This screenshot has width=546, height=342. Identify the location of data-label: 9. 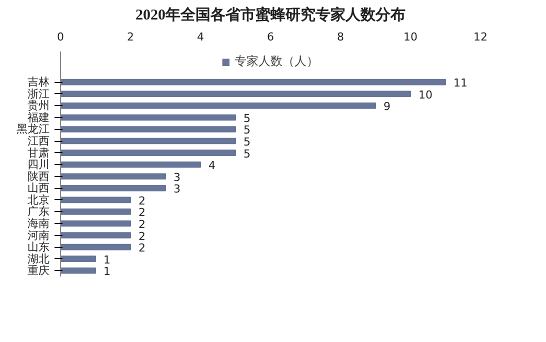
(387, 107).